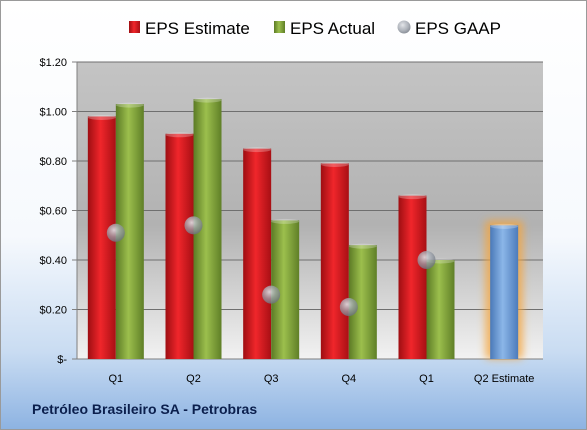 Image resolution: width=587 pixels, height=430 pixels. I want to click on x-tick-label: Q2 Estimate, so click(504, 379).